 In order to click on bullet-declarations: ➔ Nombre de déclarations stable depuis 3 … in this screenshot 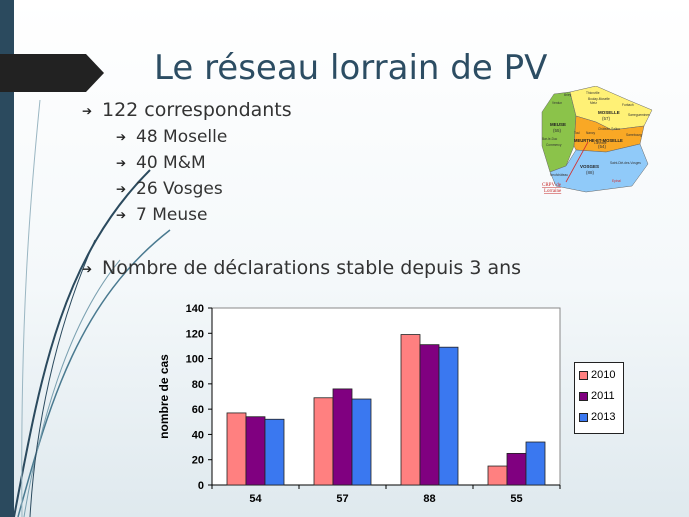, I will do `click(301, 268)`.